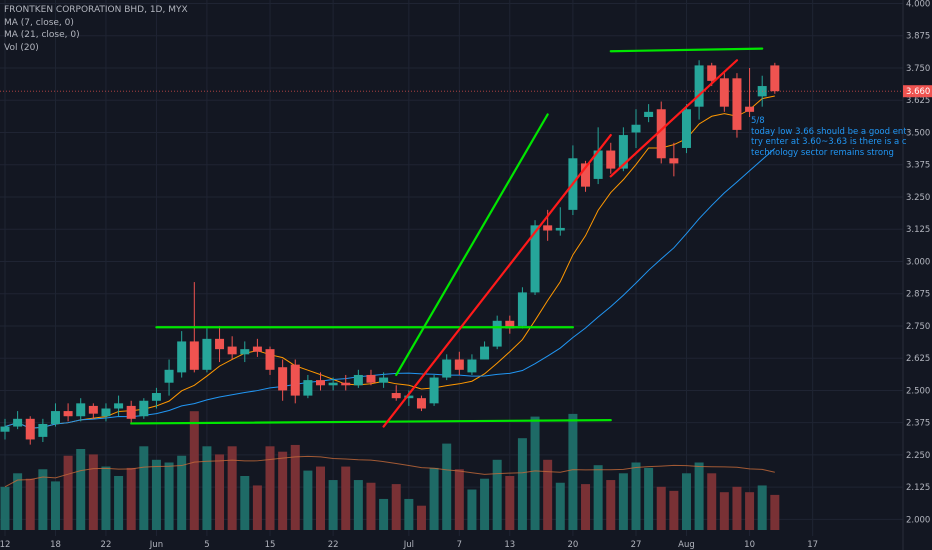 The height and width of the screenshot is (550, 932). What do you see at coordinates (21, 47) in the screenshot?
I see `volume-legend: Vol (20)` at bounding box center [21, 47].